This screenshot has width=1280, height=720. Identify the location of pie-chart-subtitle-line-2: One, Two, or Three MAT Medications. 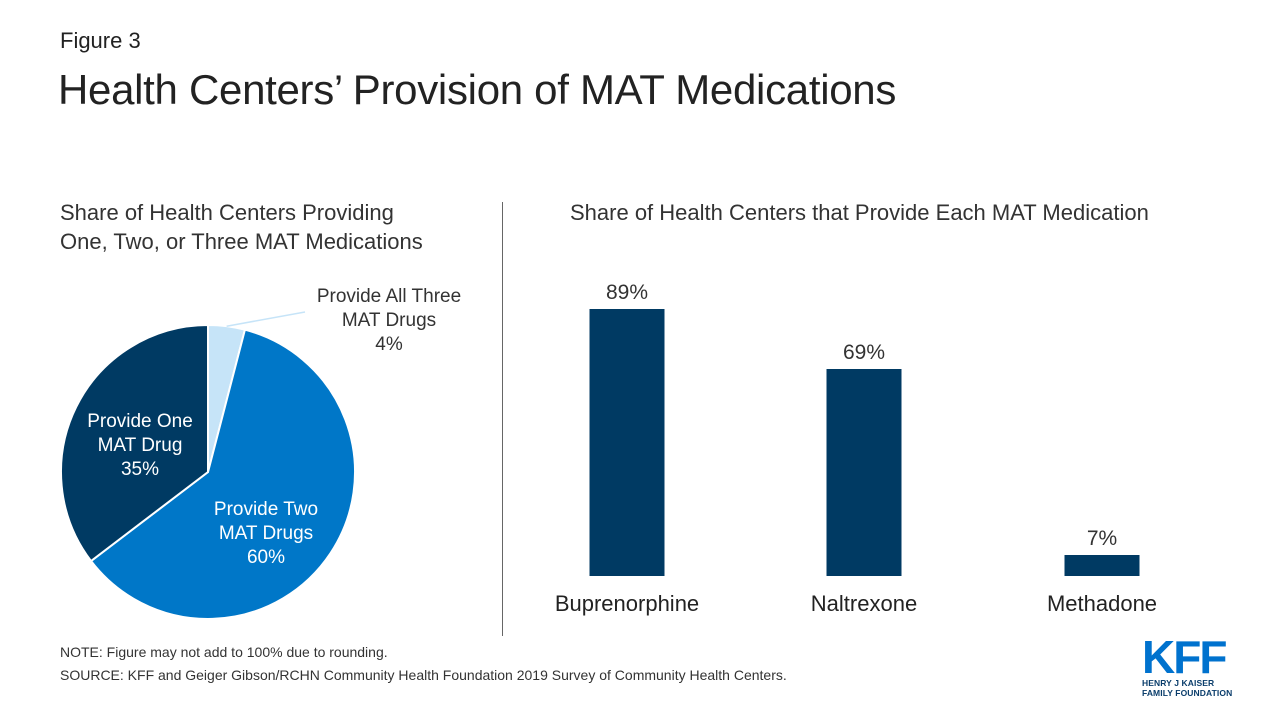
(241, 241).